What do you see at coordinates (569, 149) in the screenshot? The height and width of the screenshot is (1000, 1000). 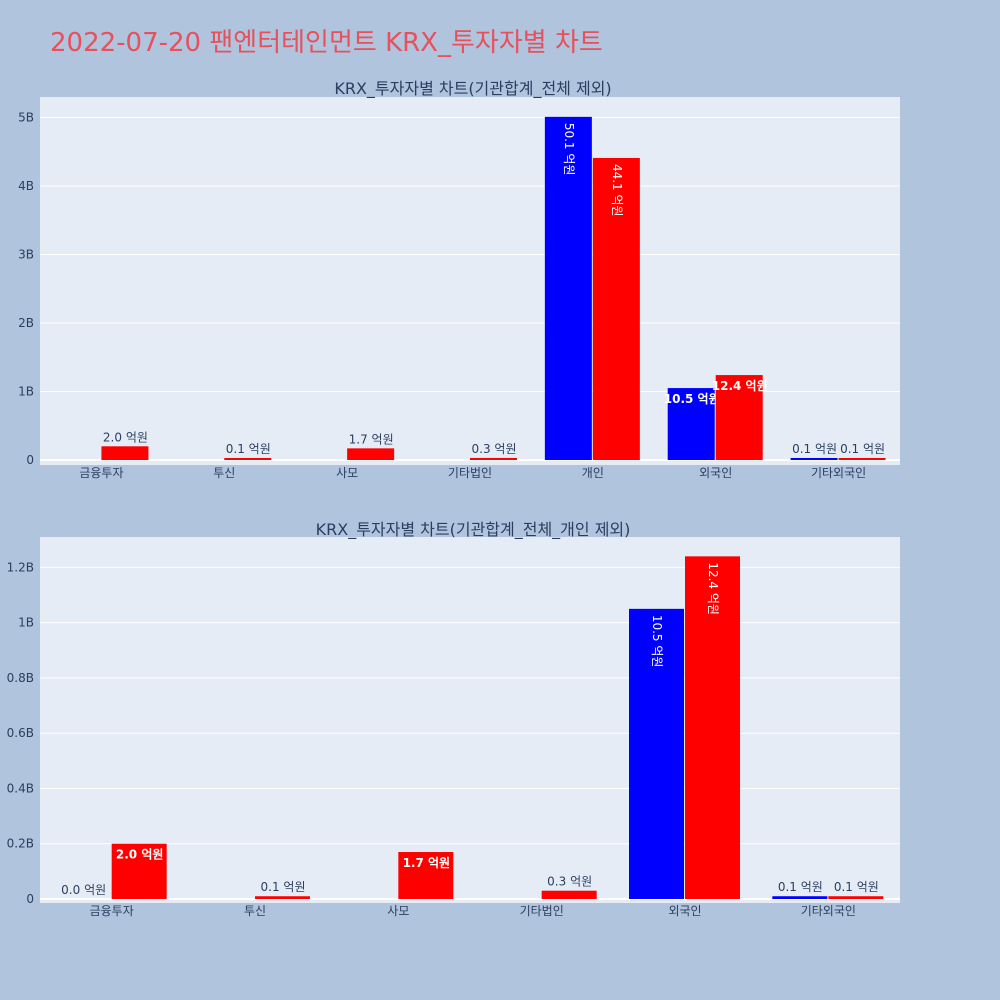 I see `data-label: 50.1 억원` at bounding box center [569, 149].